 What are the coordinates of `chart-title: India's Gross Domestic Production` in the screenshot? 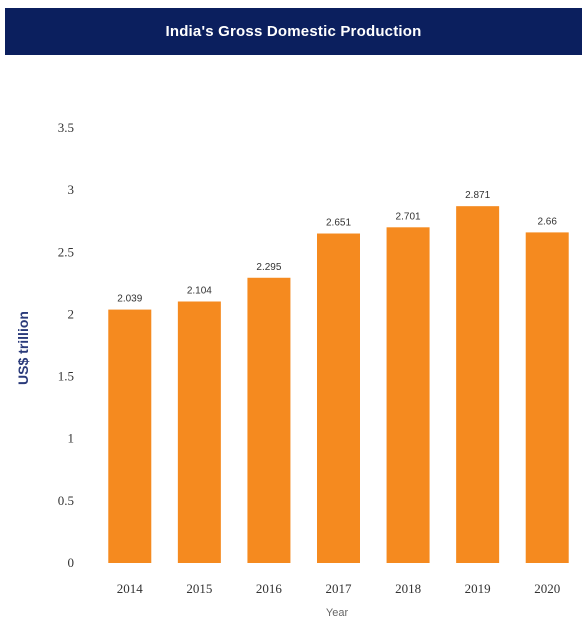 It's located at (293, 31).